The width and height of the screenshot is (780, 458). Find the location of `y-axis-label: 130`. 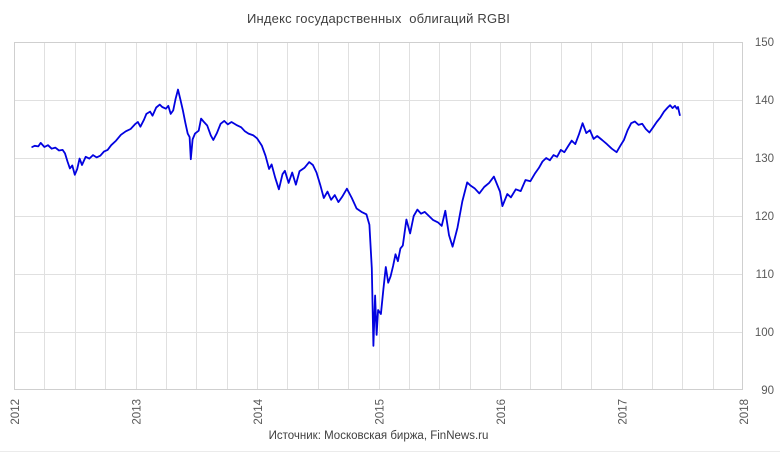

y-axis-label: 130 is located at coordinates (764, 159).